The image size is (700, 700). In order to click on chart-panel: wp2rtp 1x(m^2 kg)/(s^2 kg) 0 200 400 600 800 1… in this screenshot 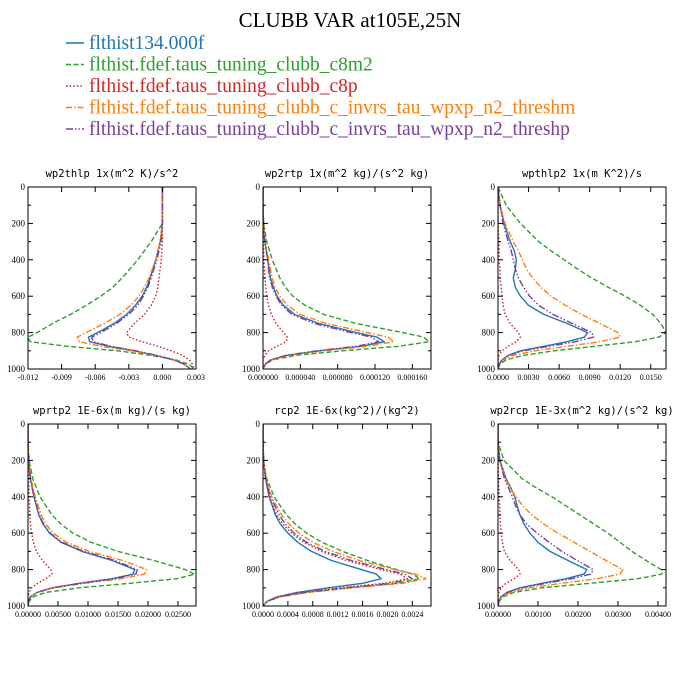, I will do `click(337, 275)`.